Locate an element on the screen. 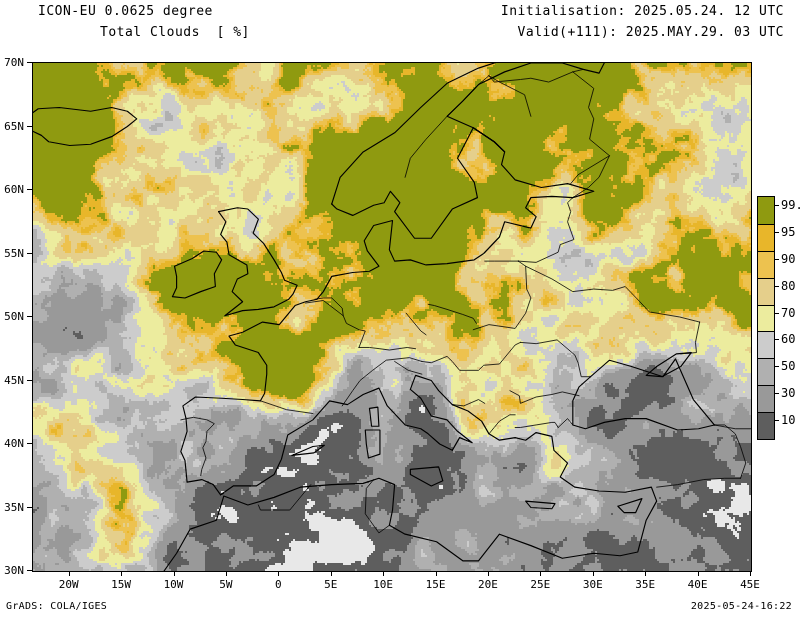  lon-tick-label: 15W is located at coordinates (121, 584).